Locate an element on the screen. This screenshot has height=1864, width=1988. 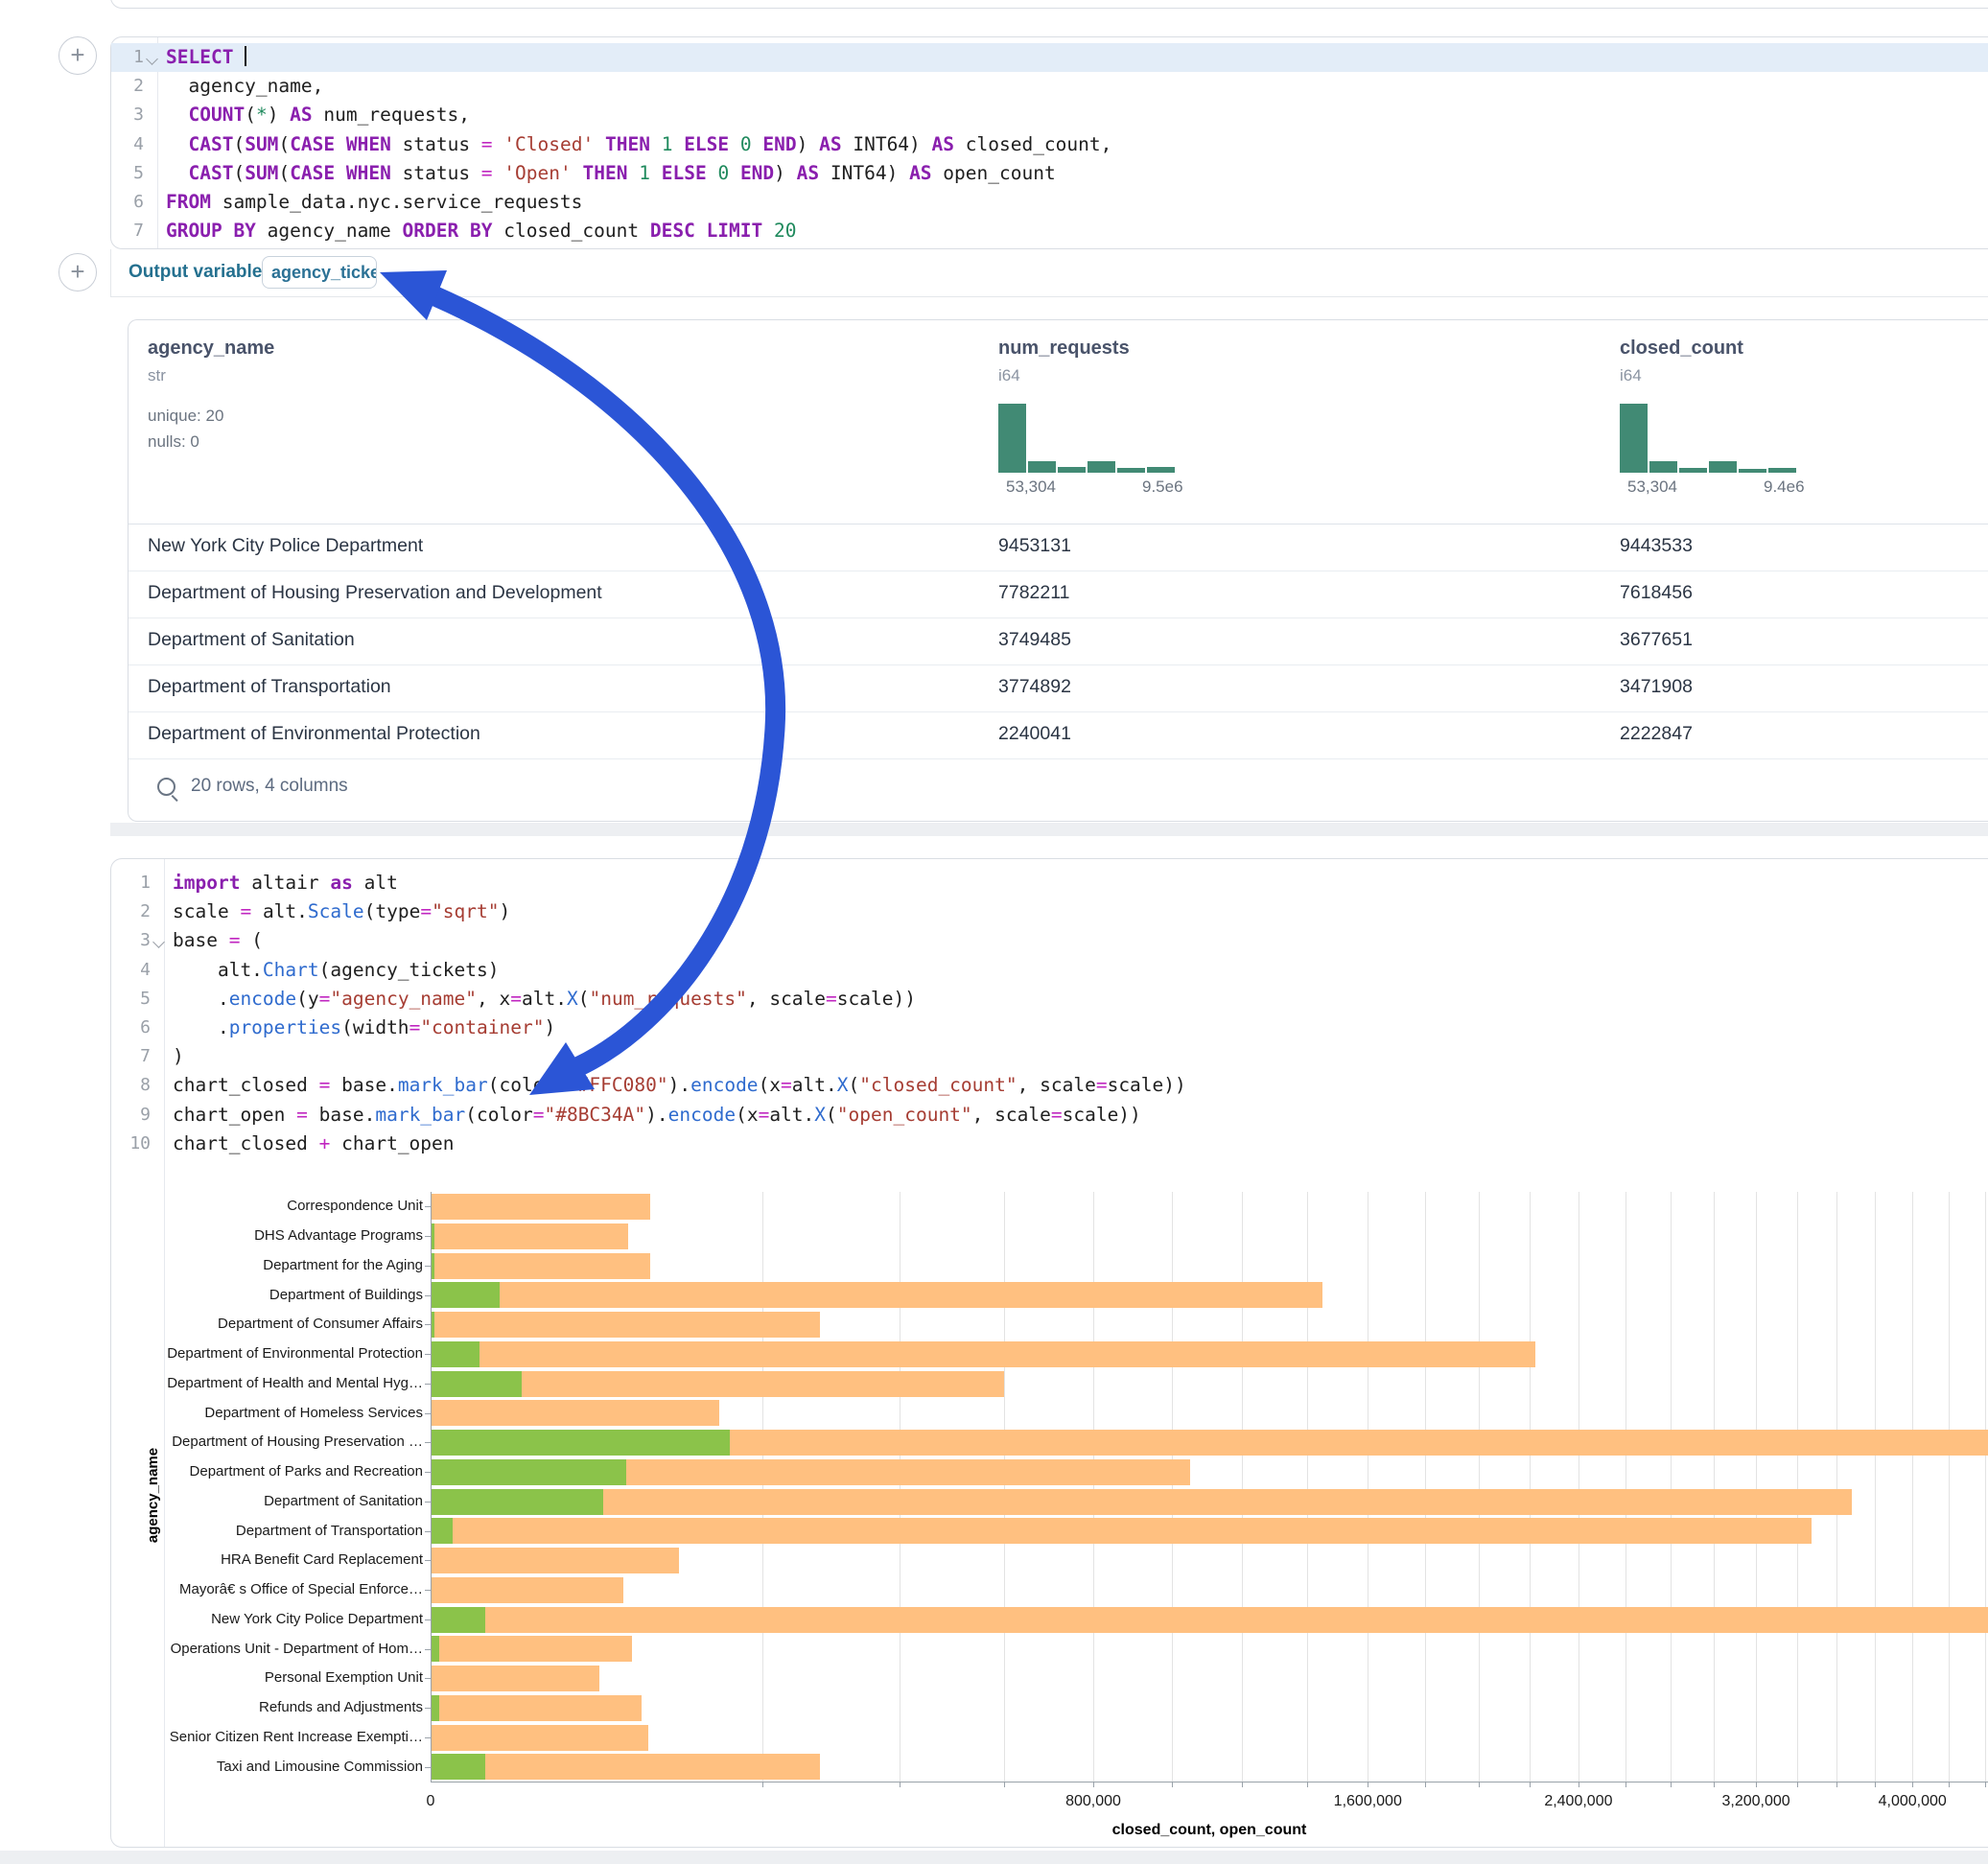
table-row: Department of Sanitation 3749485 3677651 is located at coordinates (1059, 641).